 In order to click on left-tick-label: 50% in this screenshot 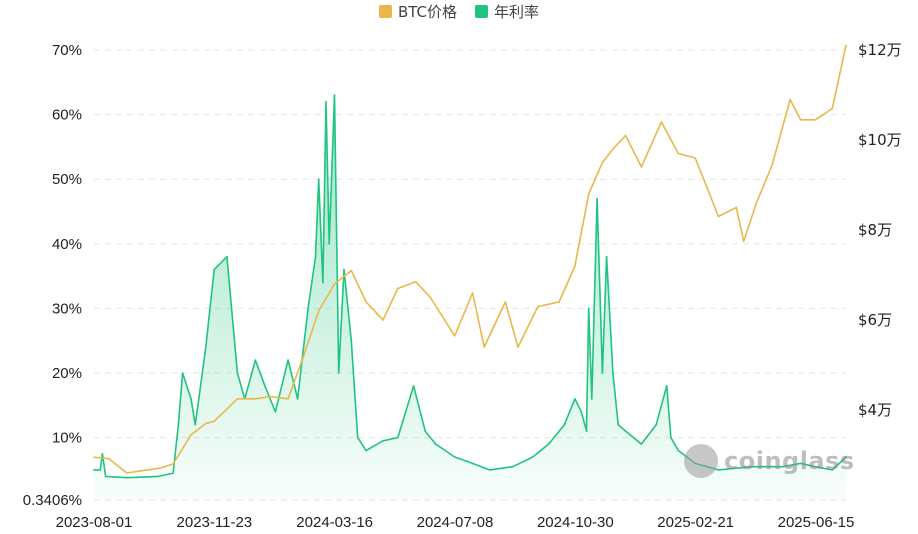, I will do `click(67, 179)`.